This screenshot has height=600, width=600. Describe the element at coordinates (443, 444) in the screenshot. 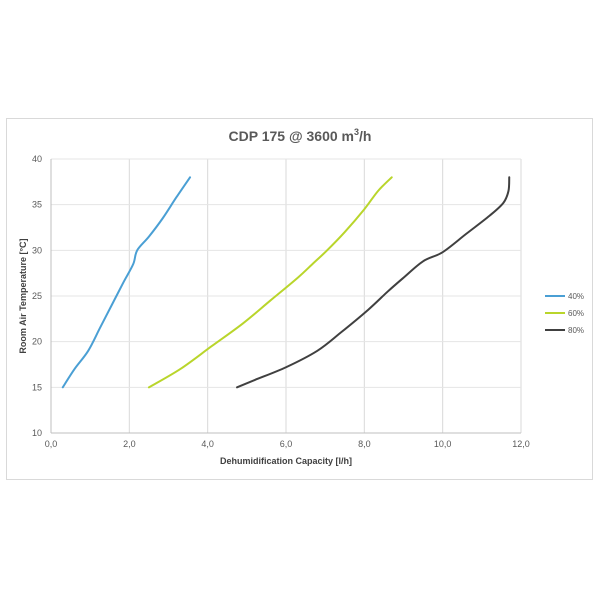

I see `x-tick-label: 10,0` at that location.